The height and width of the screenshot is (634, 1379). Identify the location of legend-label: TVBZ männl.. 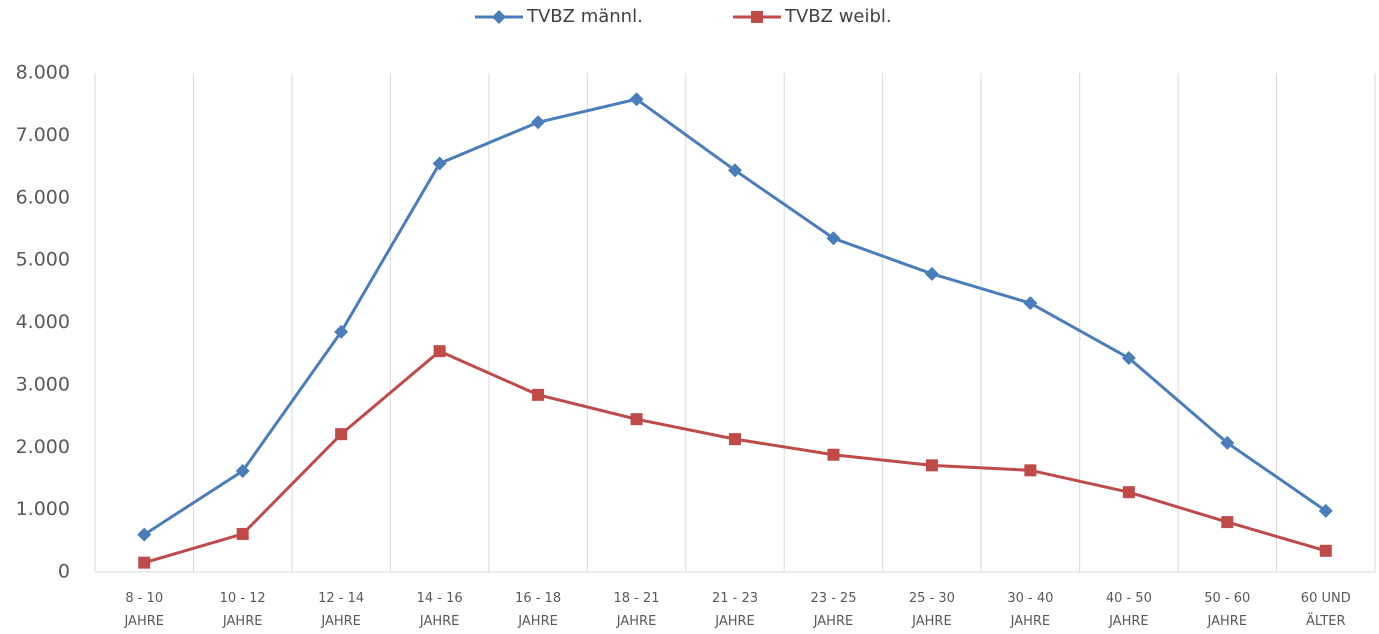
(584, 16).